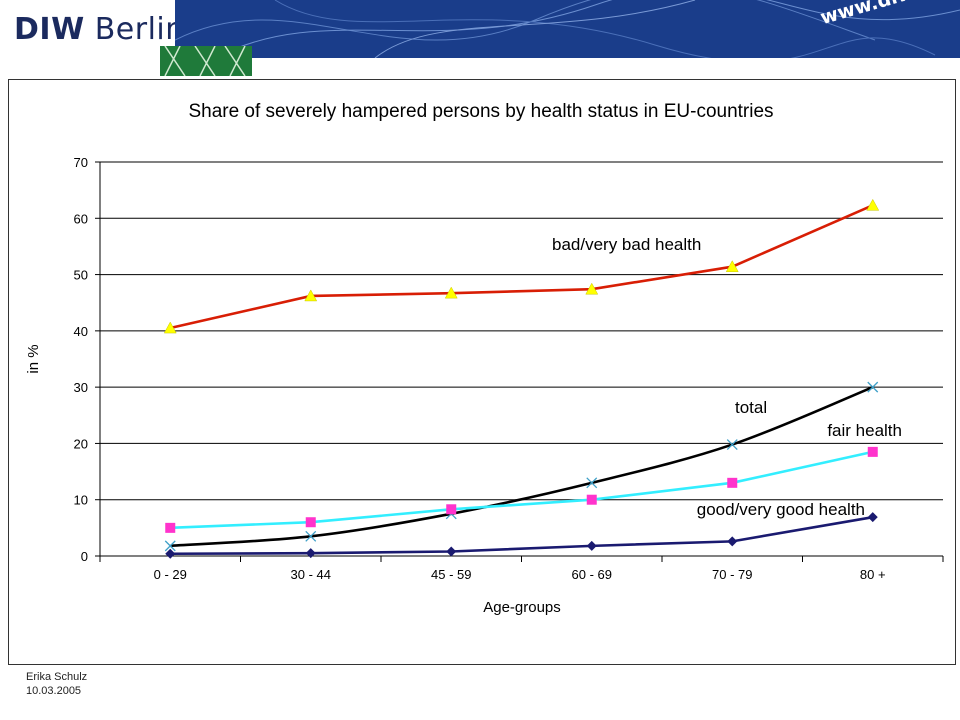 The width and height of the screenshot is (960, 720). I want to click on y-tick-label-0: 0, so click(84, 556).